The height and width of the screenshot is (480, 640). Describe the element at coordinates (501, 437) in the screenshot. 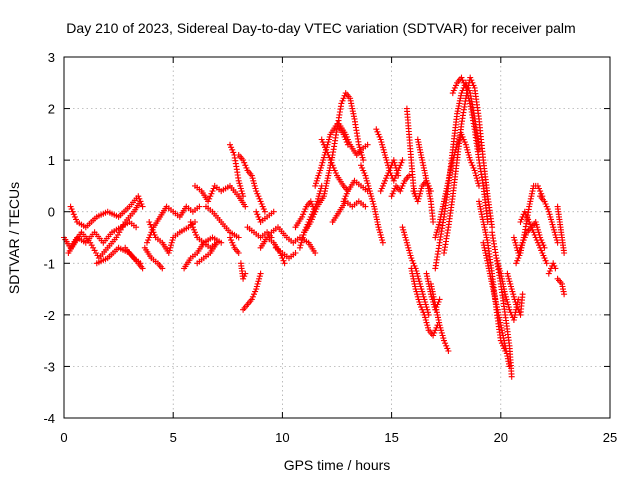

I see `x-tick-label: 20` at that location.